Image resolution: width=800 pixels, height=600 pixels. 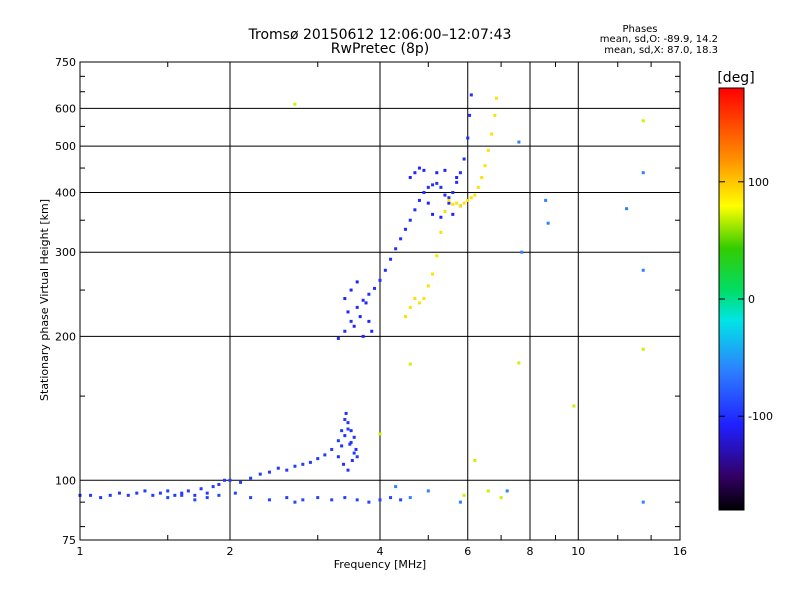 What do you see at coordinates (380, 564) in the screenshot?
I see `x-axis-label: Frequency [MHz]` at bounding box center [380, 564].